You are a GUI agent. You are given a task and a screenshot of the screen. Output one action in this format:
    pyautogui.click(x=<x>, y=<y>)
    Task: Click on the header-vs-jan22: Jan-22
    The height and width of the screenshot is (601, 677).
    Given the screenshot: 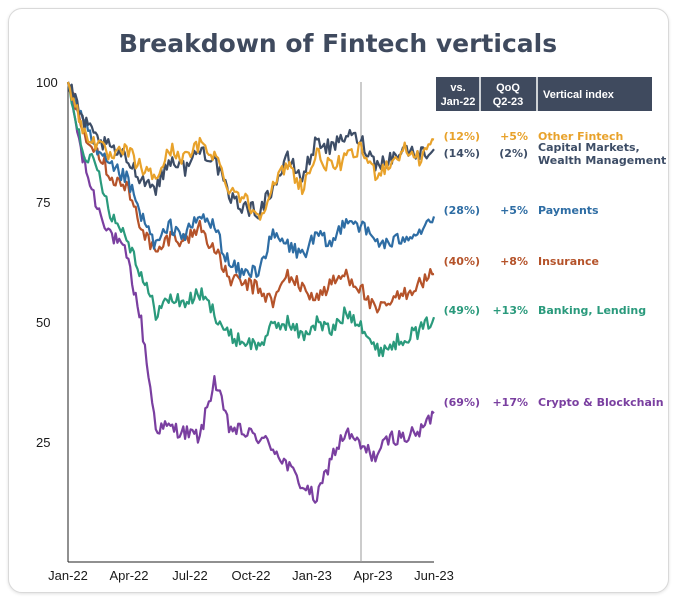 What is the action you would take?
    pyautogui.click(x=458, y=102)
    